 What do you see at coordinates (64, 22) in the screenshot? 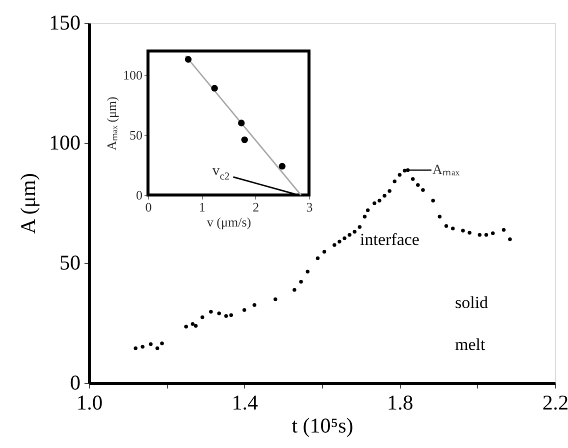
I see `y-tick-label: 150` at bounding box center [64, 22].